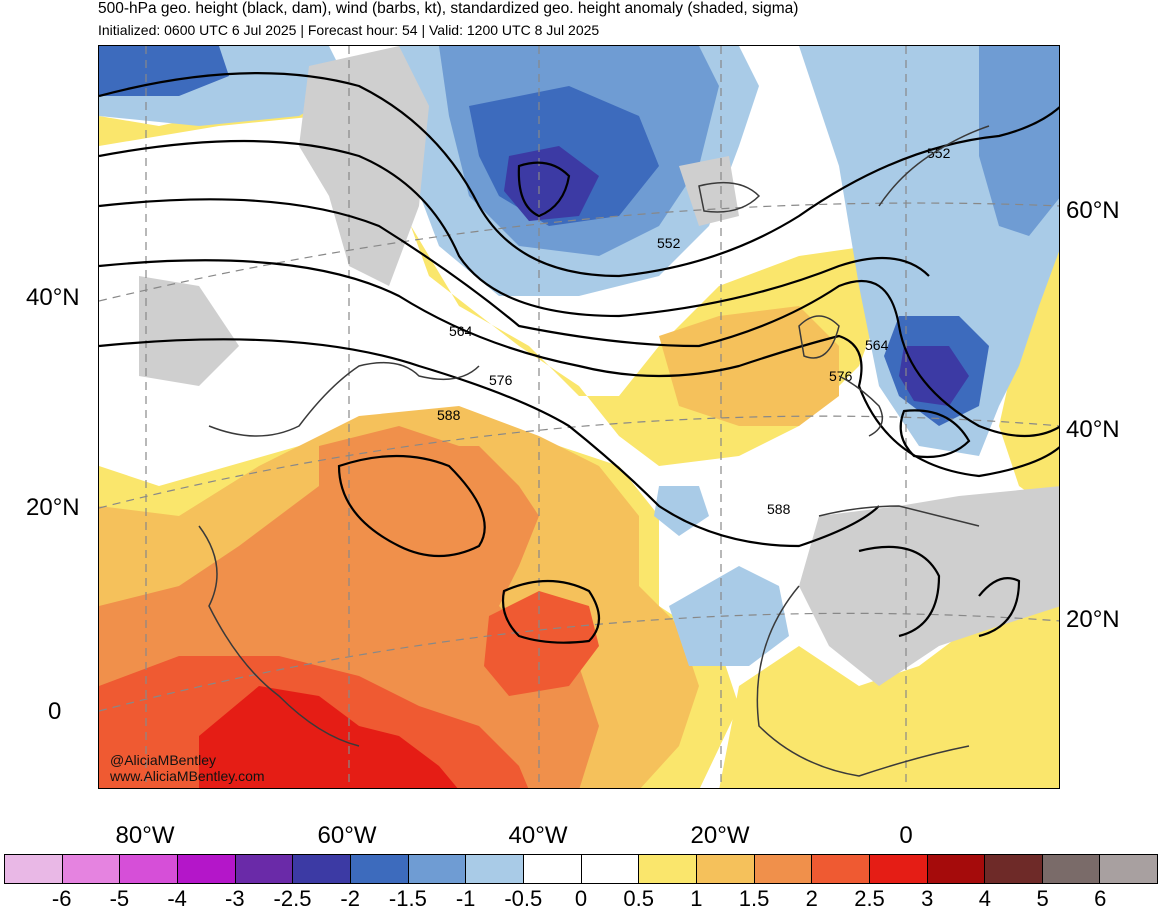  Describe the element at coordinates (939, 153) in the screenshot. I see `contour-label-552-east: 552` at that location.